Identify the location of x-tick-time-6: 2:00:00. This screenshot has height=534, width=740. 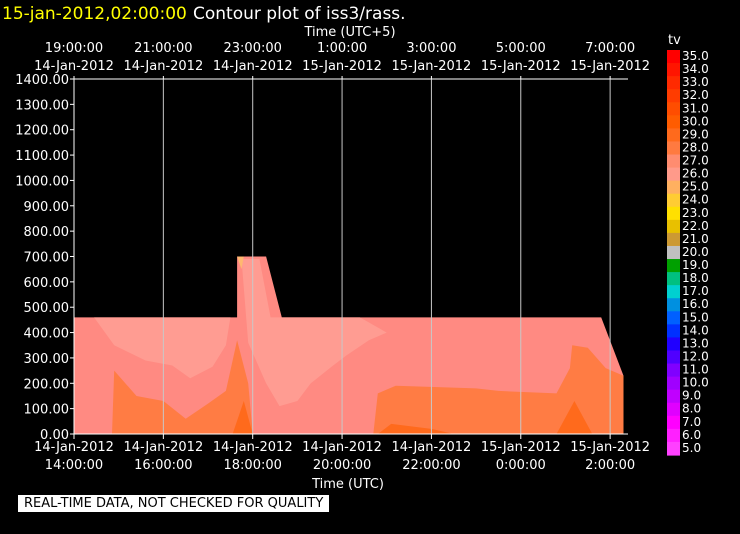
(610, 465).